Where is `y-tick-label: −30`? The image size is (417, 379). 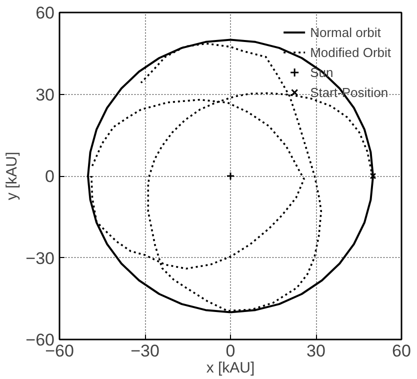 y-tick-label: −30 is located at coordinates (40, 258).